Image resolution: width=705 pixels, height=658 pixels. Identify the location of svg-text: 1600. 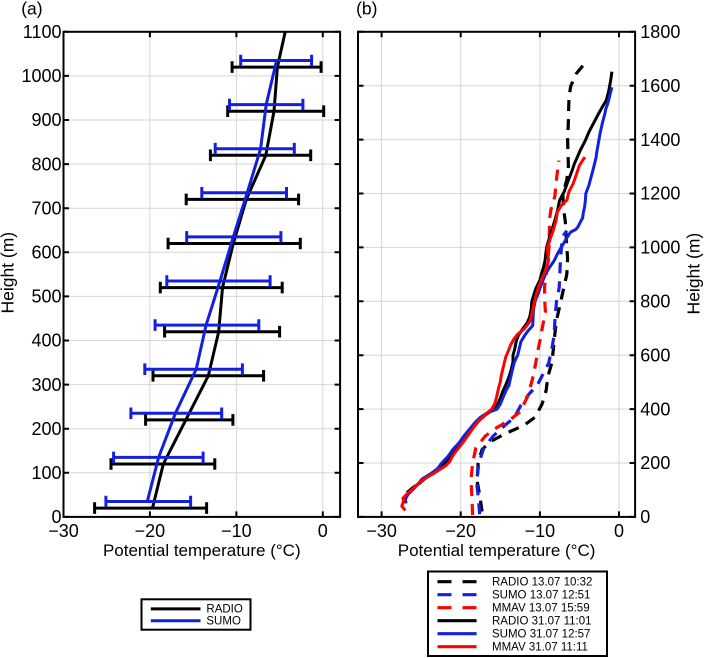
(660, 86).